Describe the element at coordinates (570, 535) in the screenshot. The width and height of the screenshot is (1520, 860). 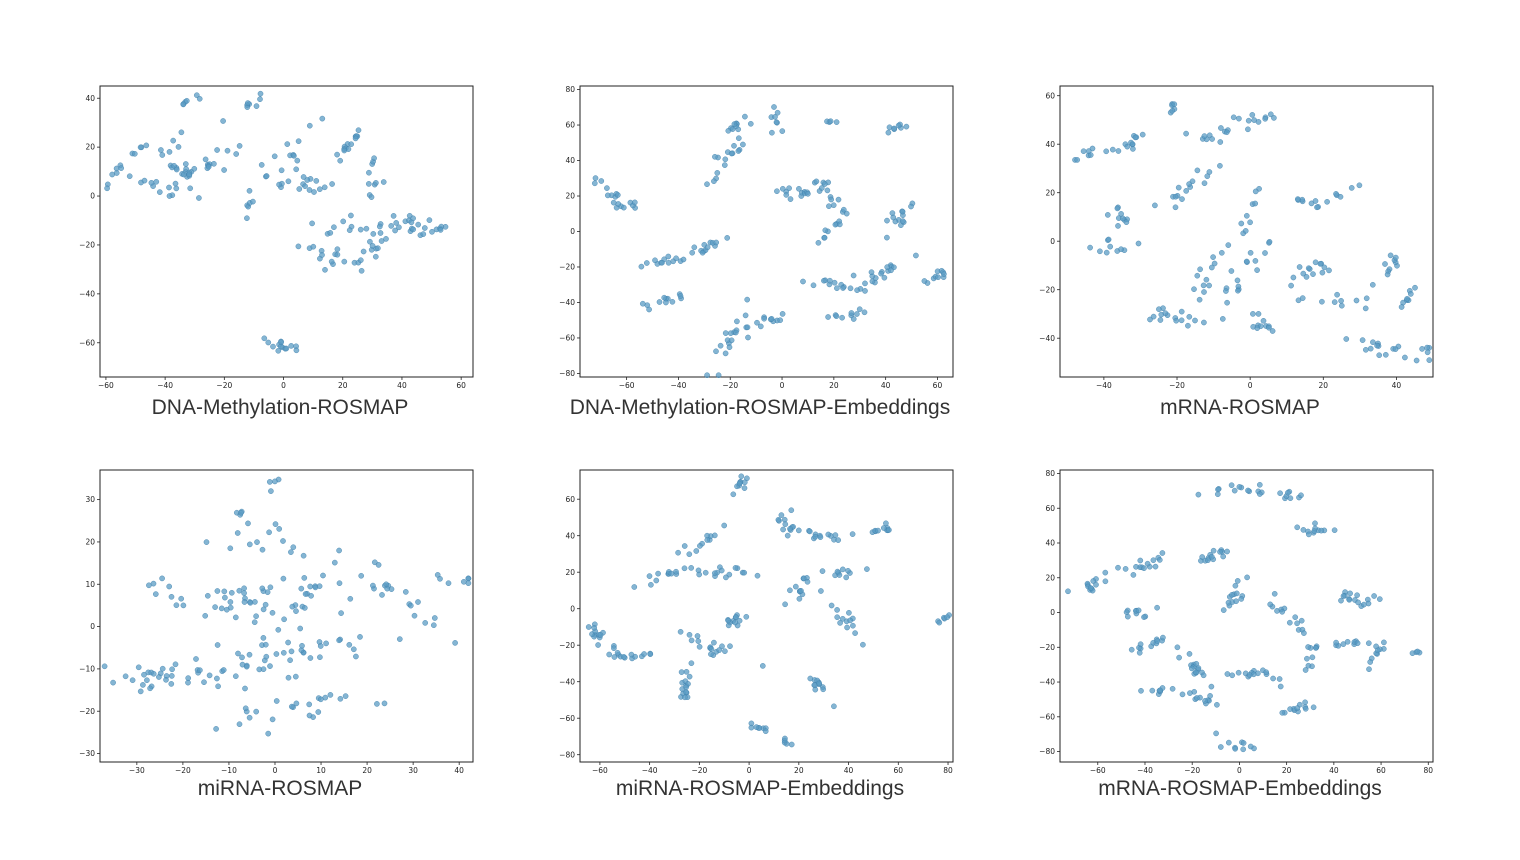
I see `y-tick-label: 40` at that location.